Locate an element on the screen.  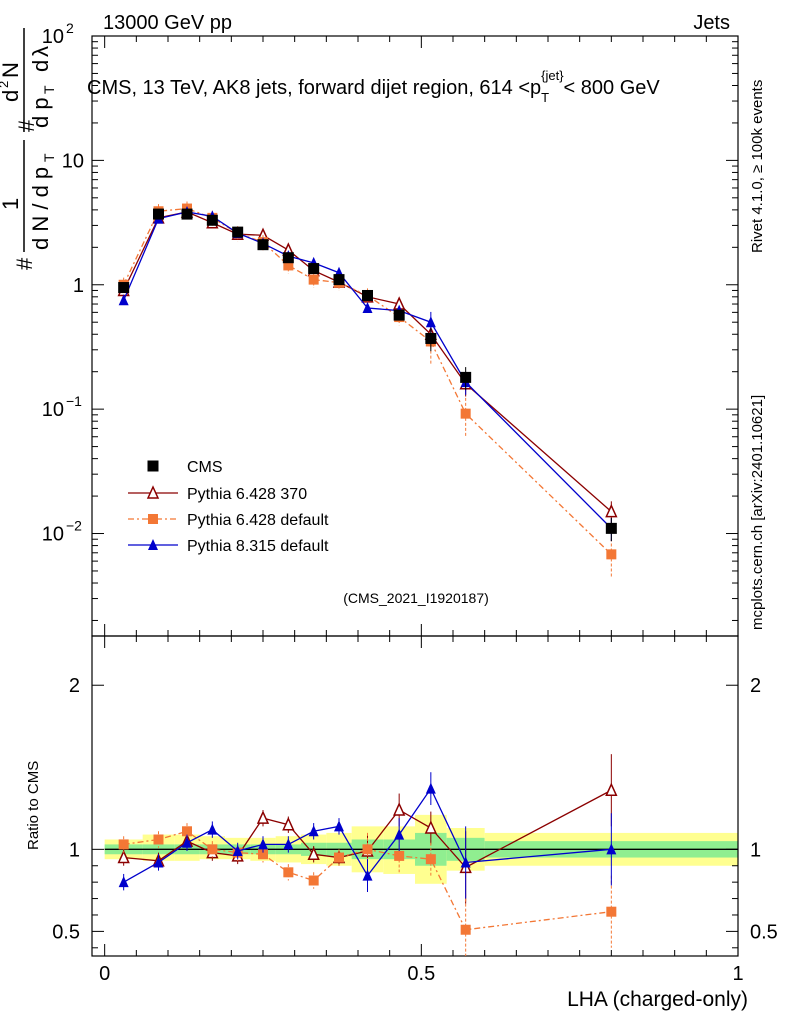
svg-text: λ is located at coordinates (40, 51).